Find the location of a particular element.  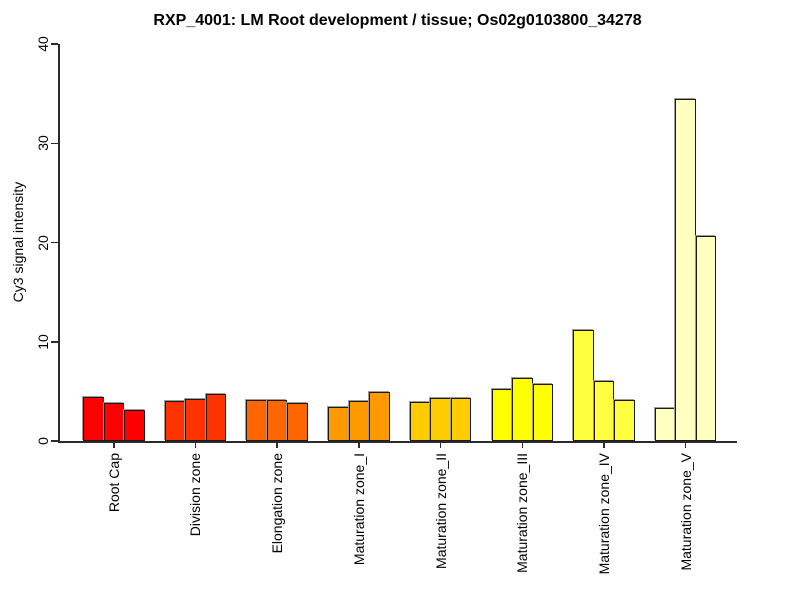

x-category-label: Maturation zone_IV is located at coordinates (603, 514).